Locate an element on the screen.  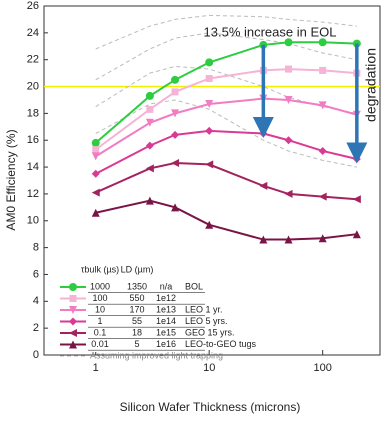
y-axis-label: AM0 Efficiency (%) is located at coordinates (11, 179).